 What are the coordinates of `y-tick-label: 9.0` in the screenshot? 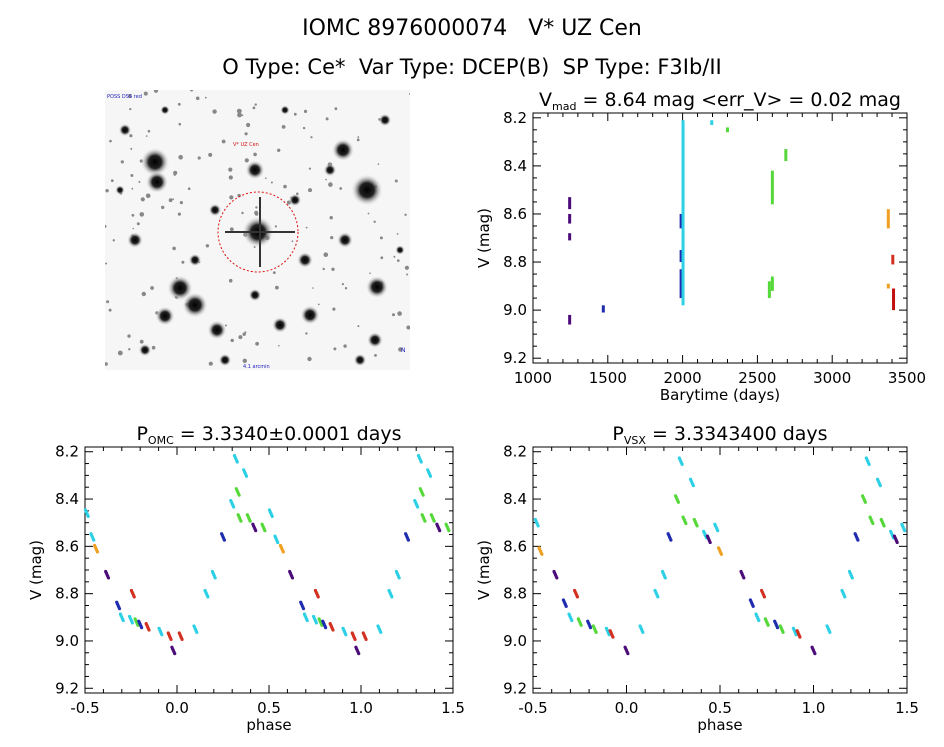 It's located at (67, 641).